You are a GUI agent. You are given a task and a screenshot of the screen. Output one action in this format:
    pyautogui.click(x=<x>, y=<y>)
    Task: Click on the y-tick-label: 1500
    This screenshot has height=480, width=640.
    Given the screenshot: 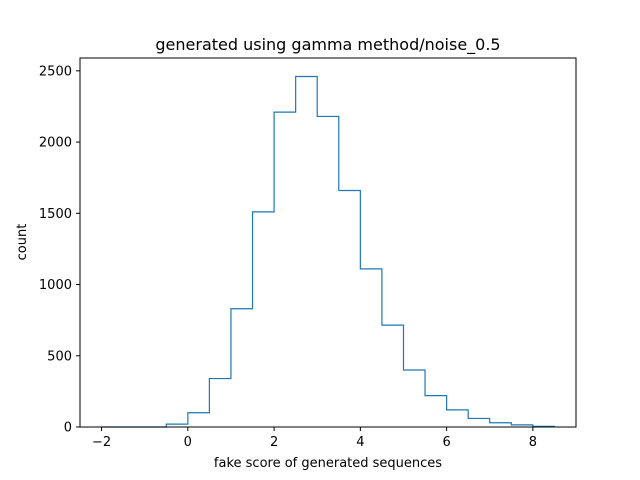 What is the action you would take?
    pyautogui.click(x=55, y=214)
    